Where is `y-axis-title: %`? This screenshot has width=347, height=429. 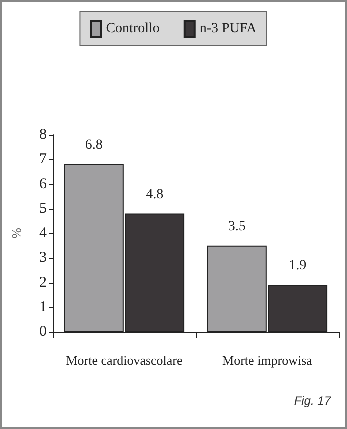 y-axis-title: % is located at coordinates (16, 233).